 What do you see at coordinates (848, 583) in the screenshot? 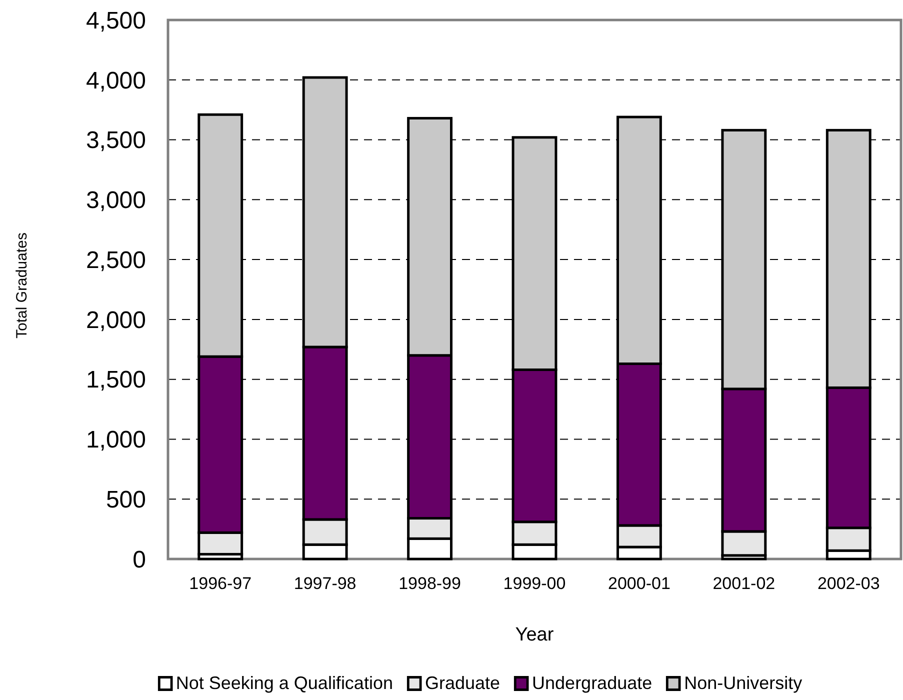
I see `x-tick-label: 2002-03` at bounding box center [848, 583].